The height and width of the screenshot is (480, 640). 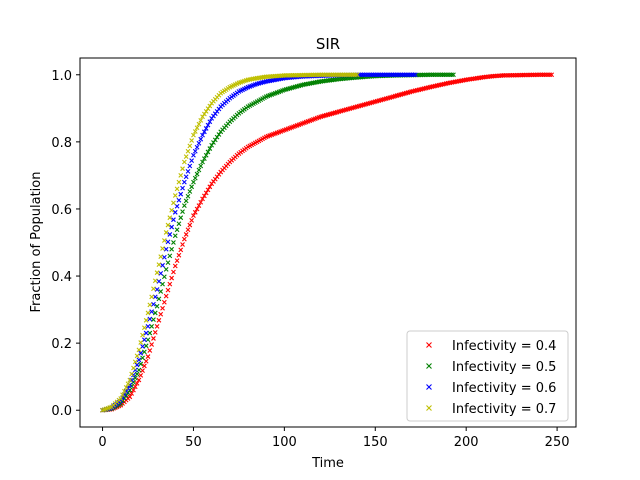 I want to click on x-tick-label: 250, so click(x=557, y=442).